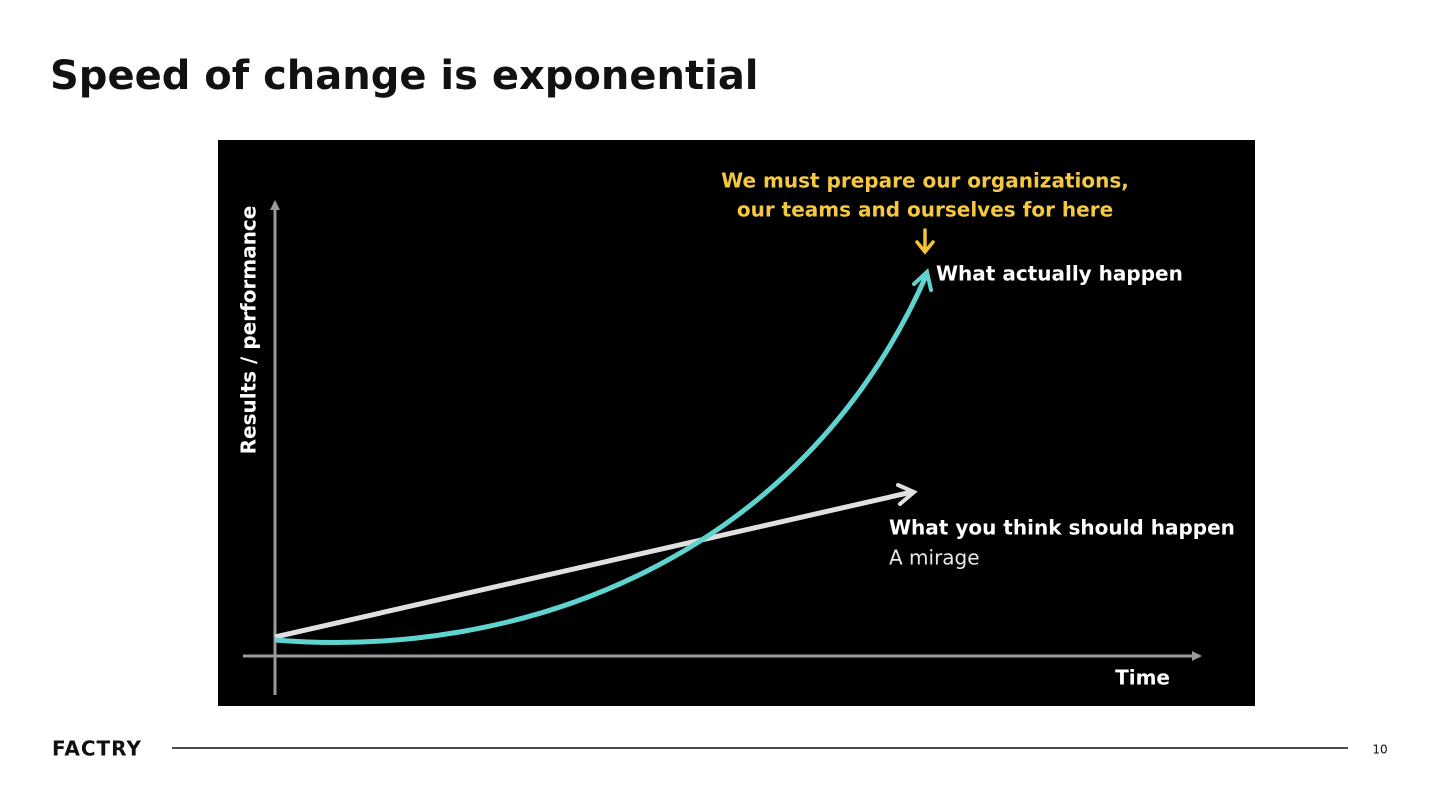  What do you see at coordinates (1059, 274) in the screenshot?
I see `exponential-label: What actually happen` at bounding box center [1059, 274].